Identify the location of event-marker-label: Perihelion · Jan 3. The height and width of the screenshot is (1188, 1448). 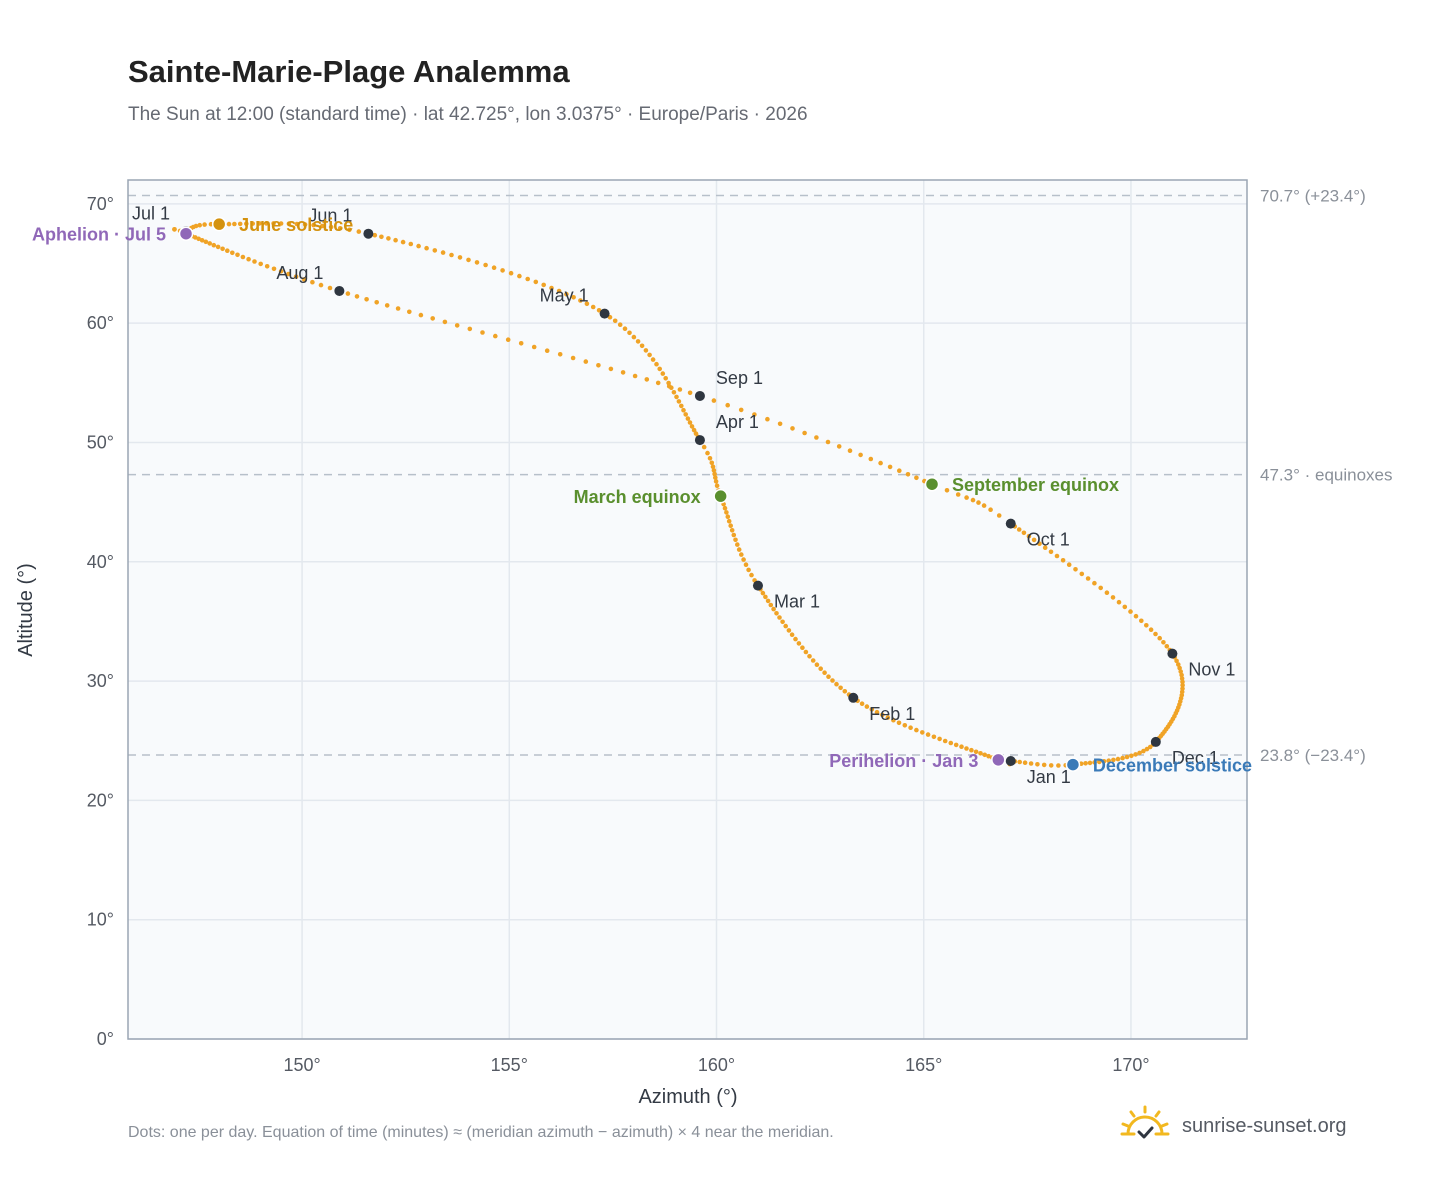
(903, 761).